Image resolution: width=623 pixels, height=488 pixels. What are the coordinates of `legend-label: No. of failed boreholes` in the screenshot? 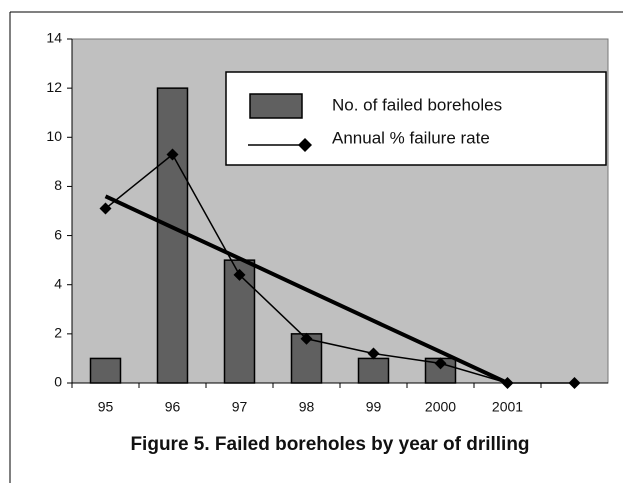 It's located at (417, 104).